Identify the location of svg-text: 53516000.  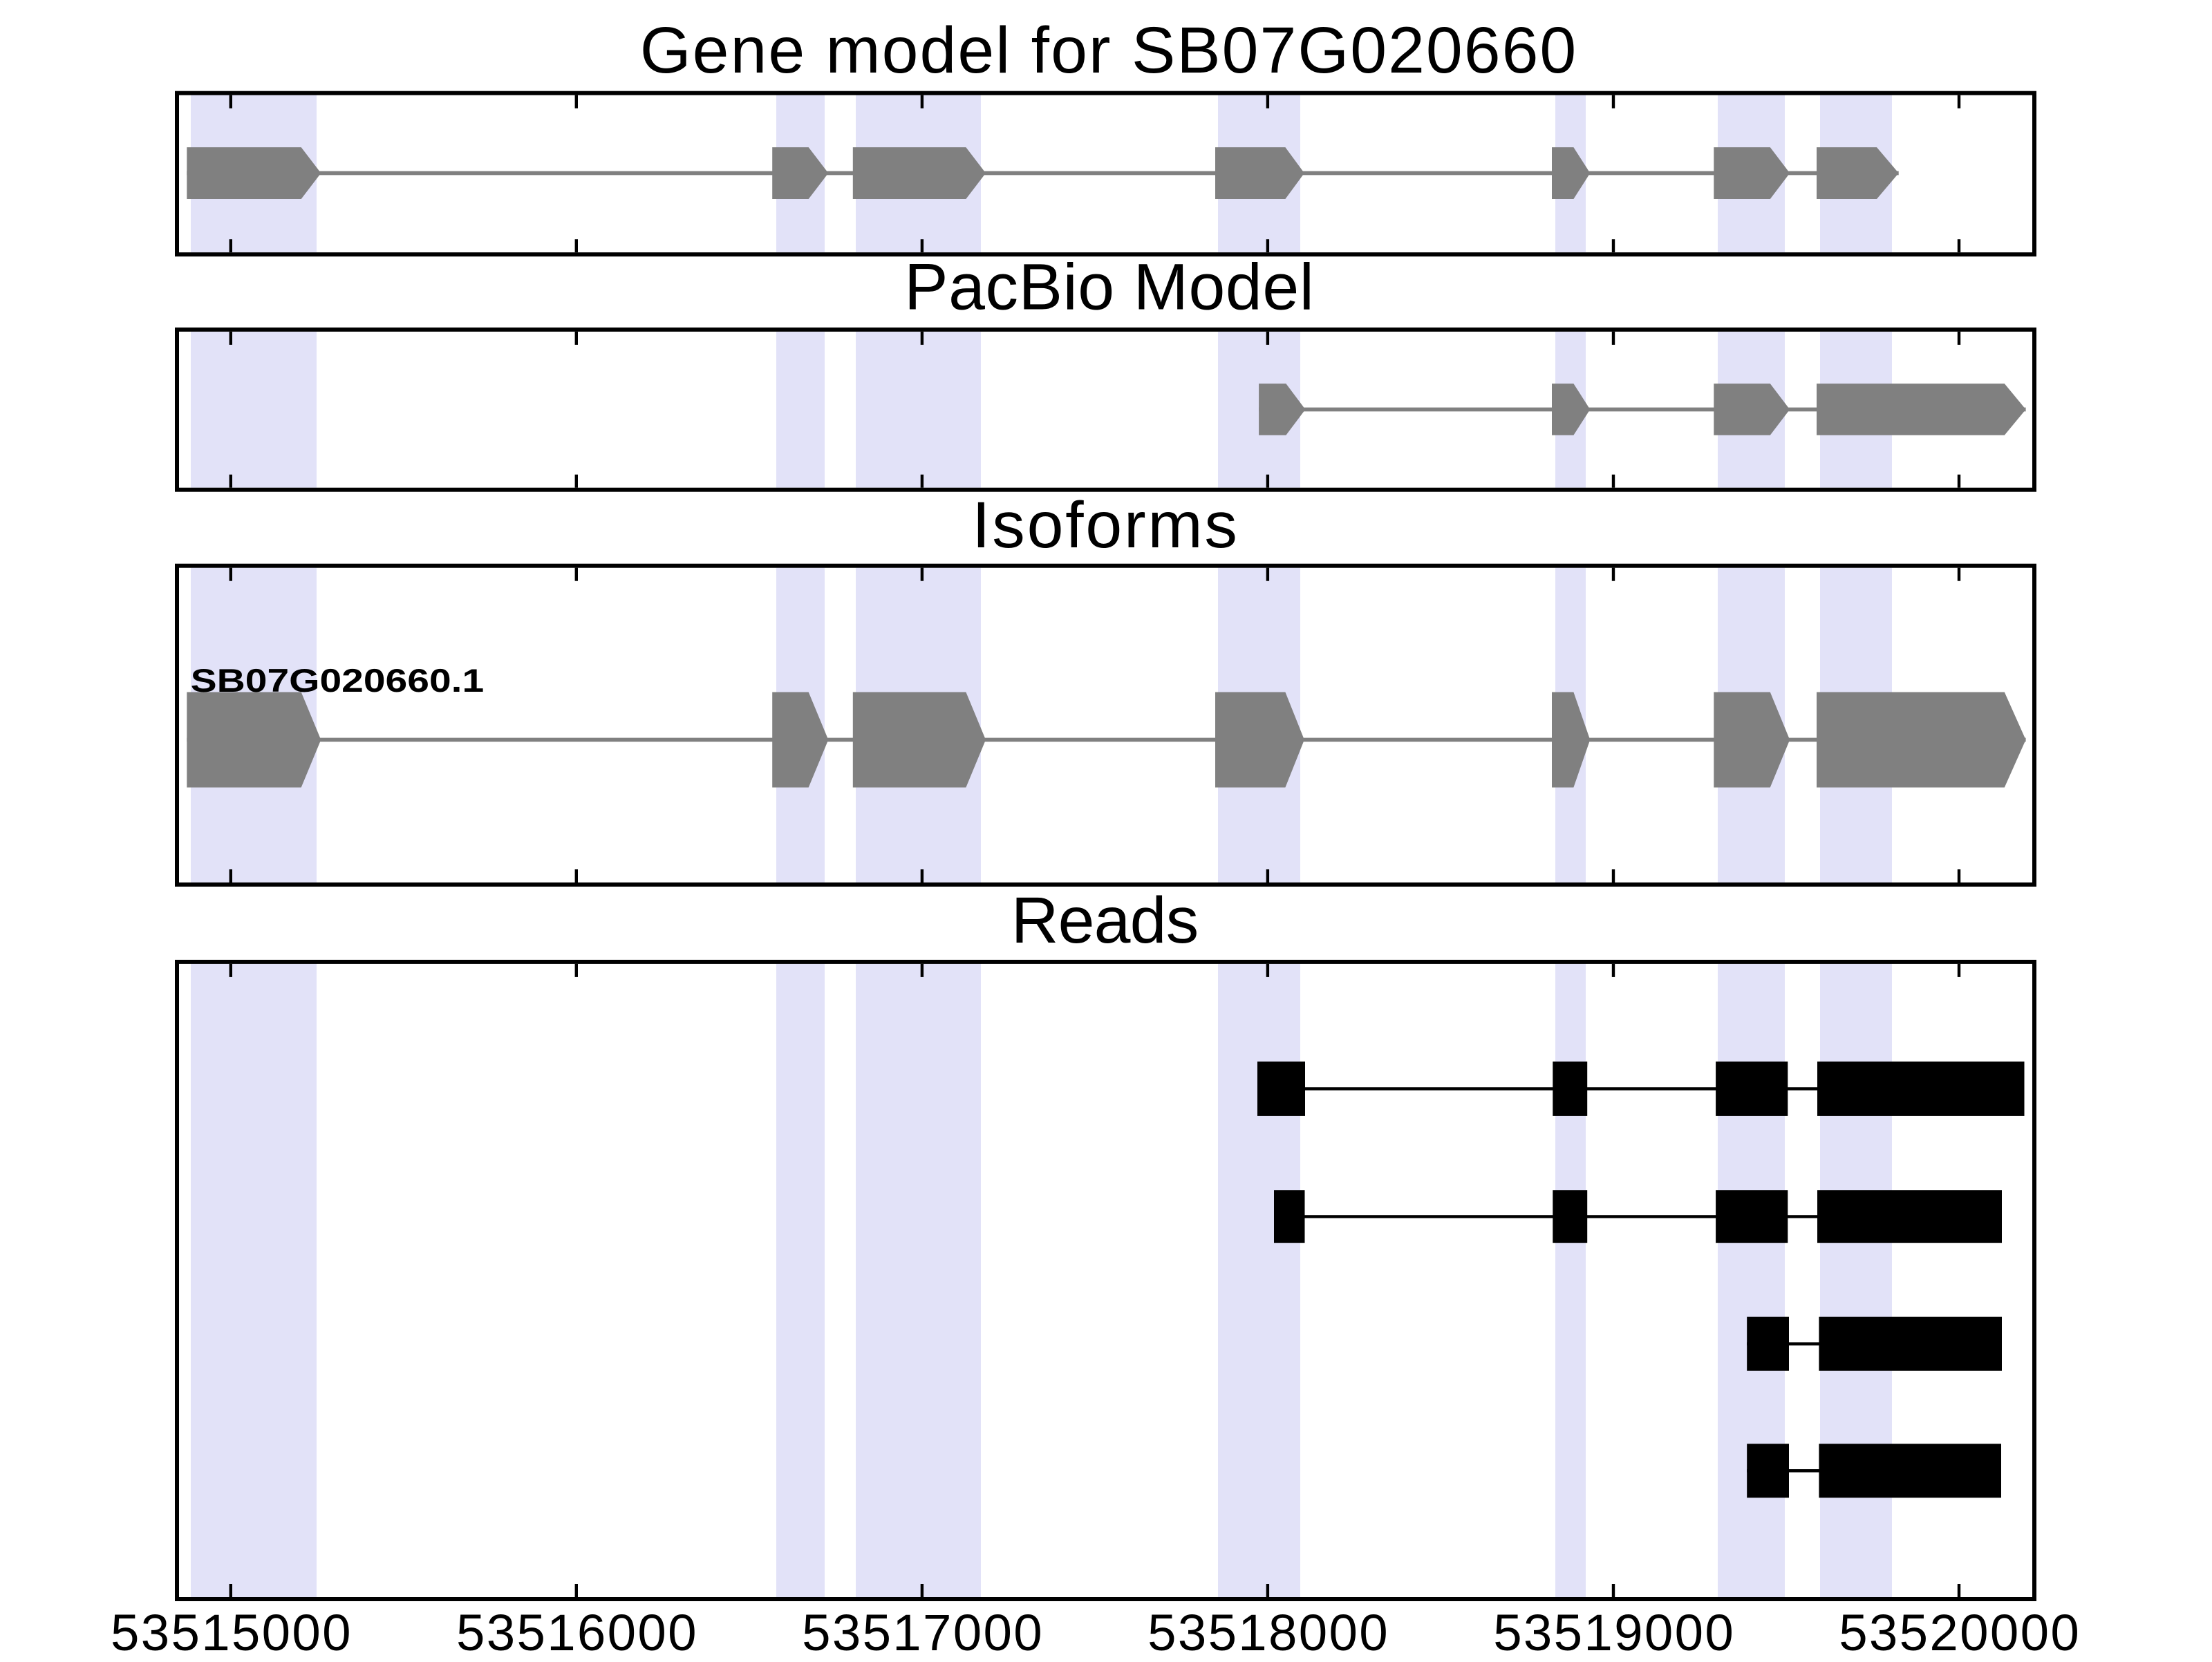
(577, 1631).